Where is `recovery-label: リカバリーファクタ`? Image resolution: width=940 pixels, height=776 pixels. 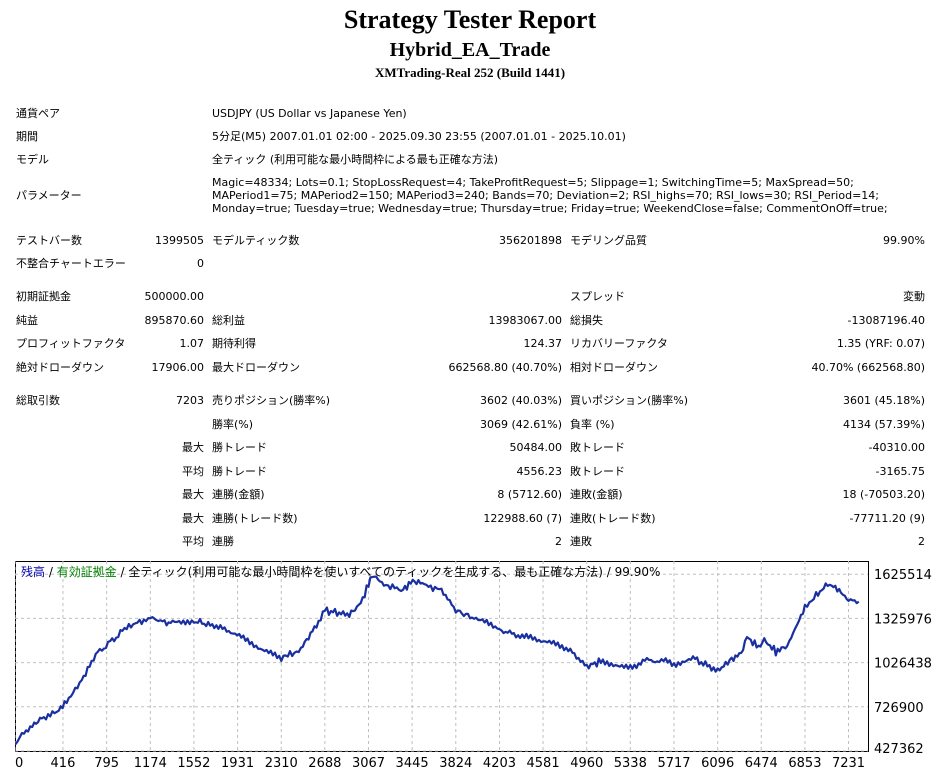 recovery-label: リカバリーファクタ is located at coordinates (619, 343).